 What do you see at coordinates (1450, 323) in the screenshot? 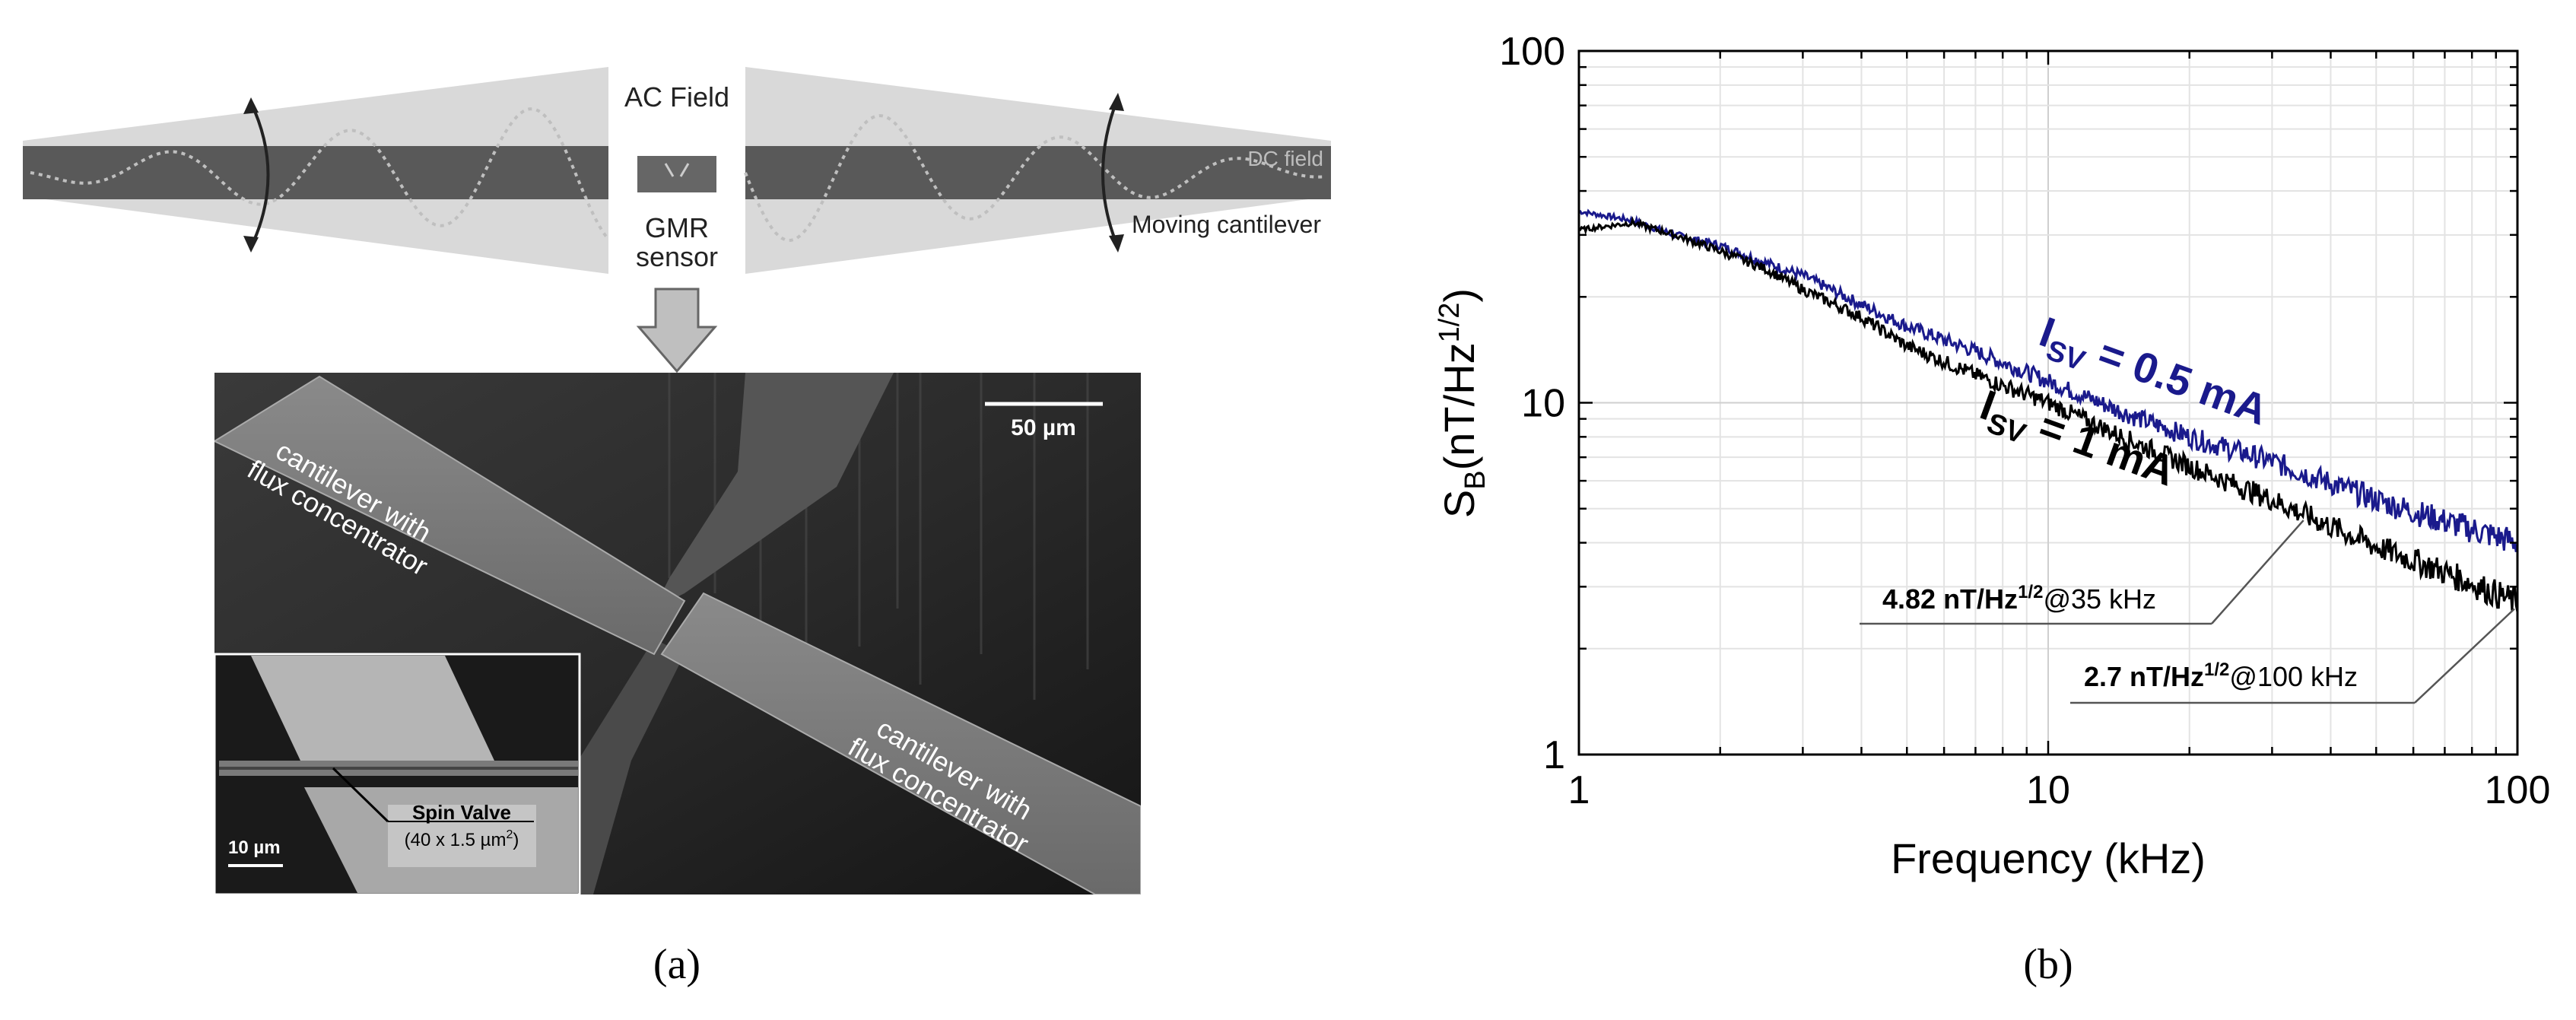
I see `ylabel-sup: 1/2` at bounding box center [1450, 323].